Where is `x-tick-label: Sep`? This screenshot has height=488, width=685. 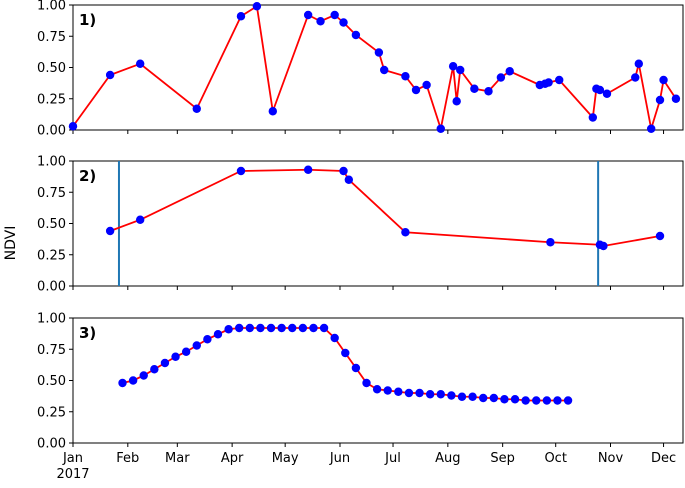 x-tick-label: Sep is located at coordinates (502, 458).